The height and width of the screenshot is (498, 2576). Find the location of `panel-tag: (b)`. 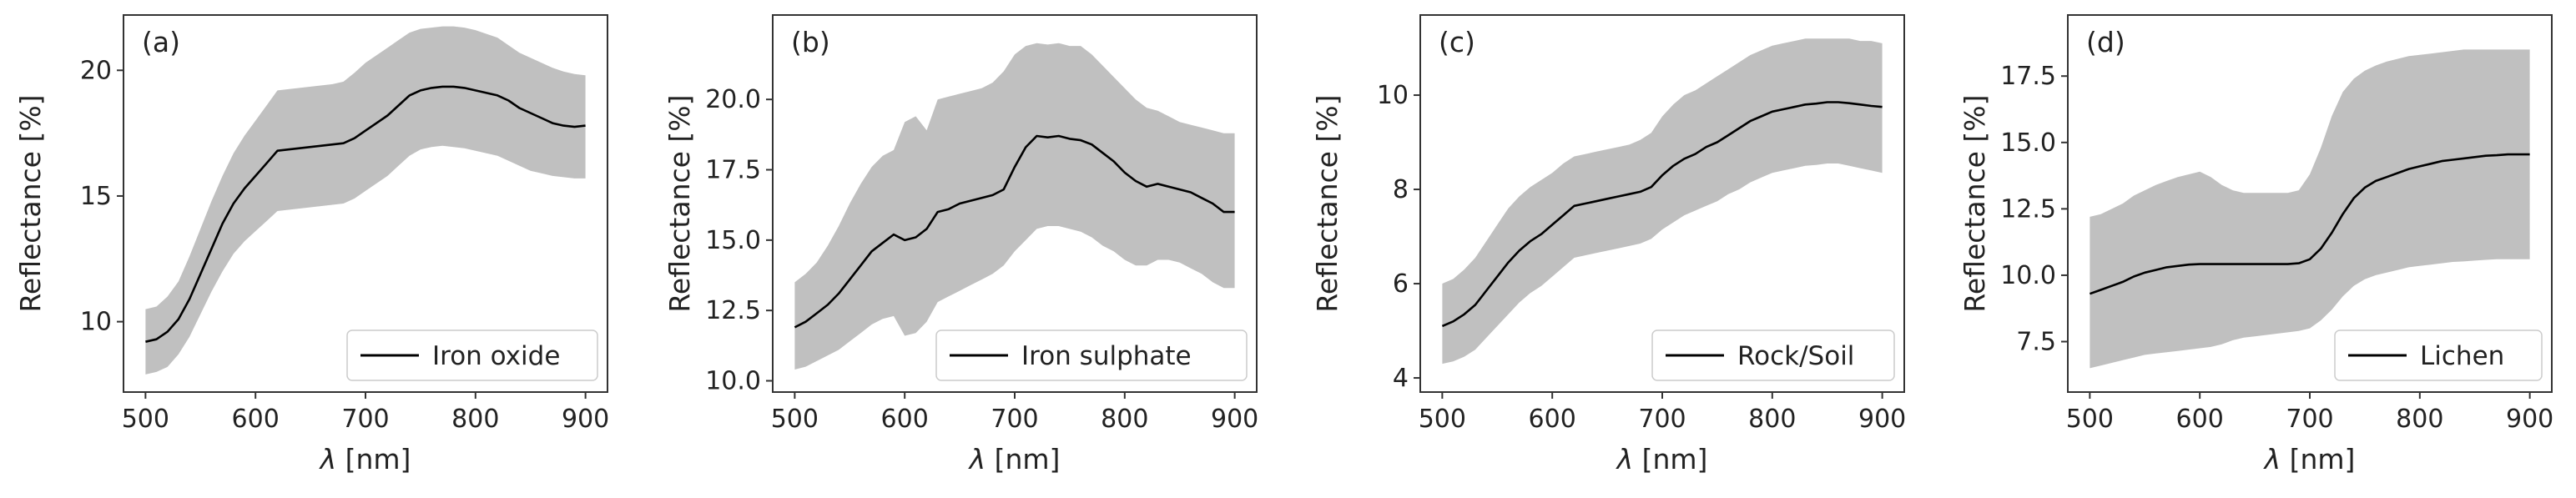

panel-tag: (b) is located at coordinates (811, 42).